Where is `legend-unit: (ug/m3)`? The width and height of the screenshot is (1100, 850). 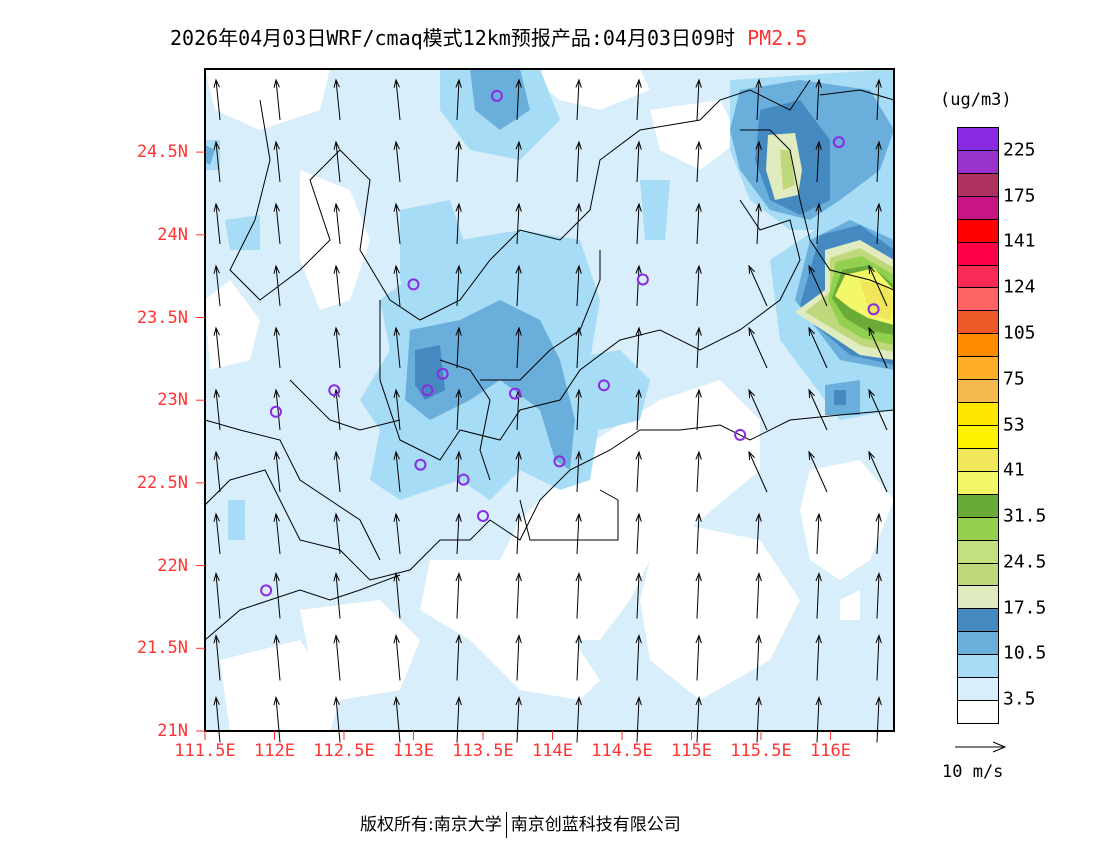 legend-unit: (ug/m3) is located at coordinates (976, 100).